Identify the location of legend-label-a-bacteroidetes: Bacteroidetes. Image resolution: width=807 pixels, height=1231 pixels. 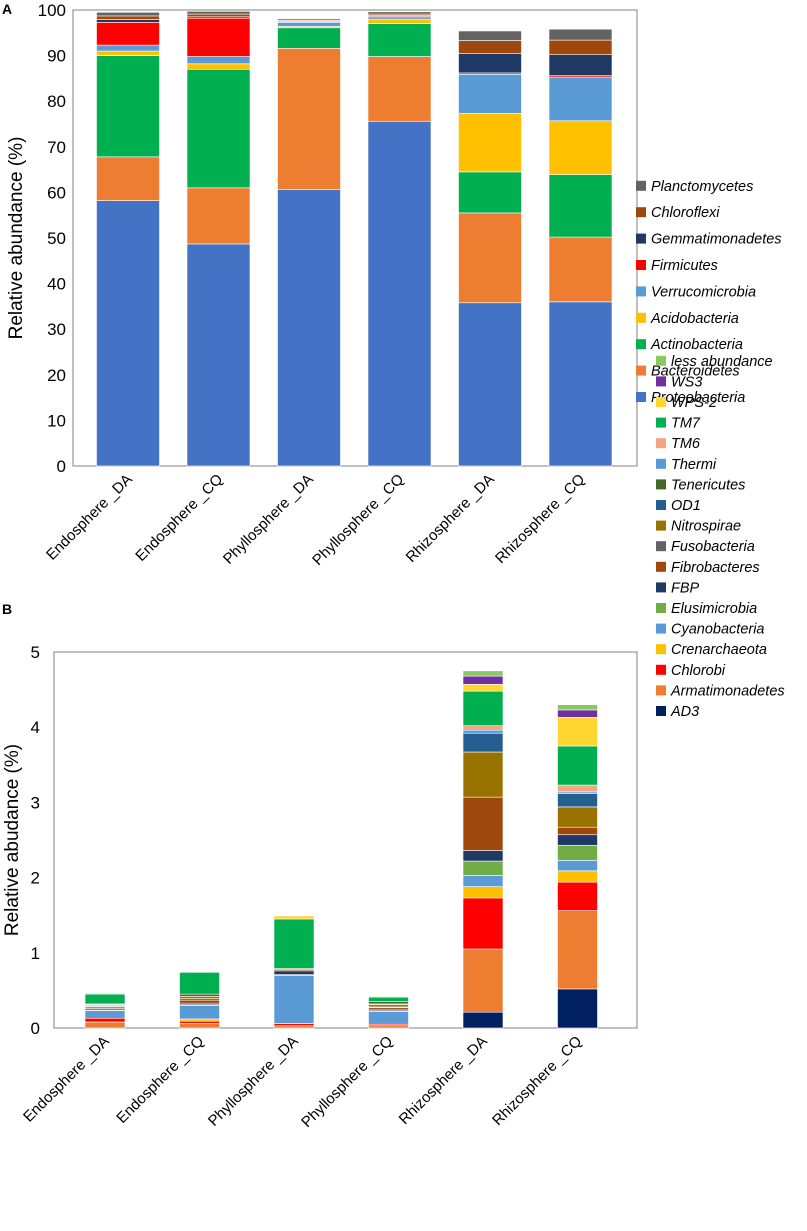
(695, 372).